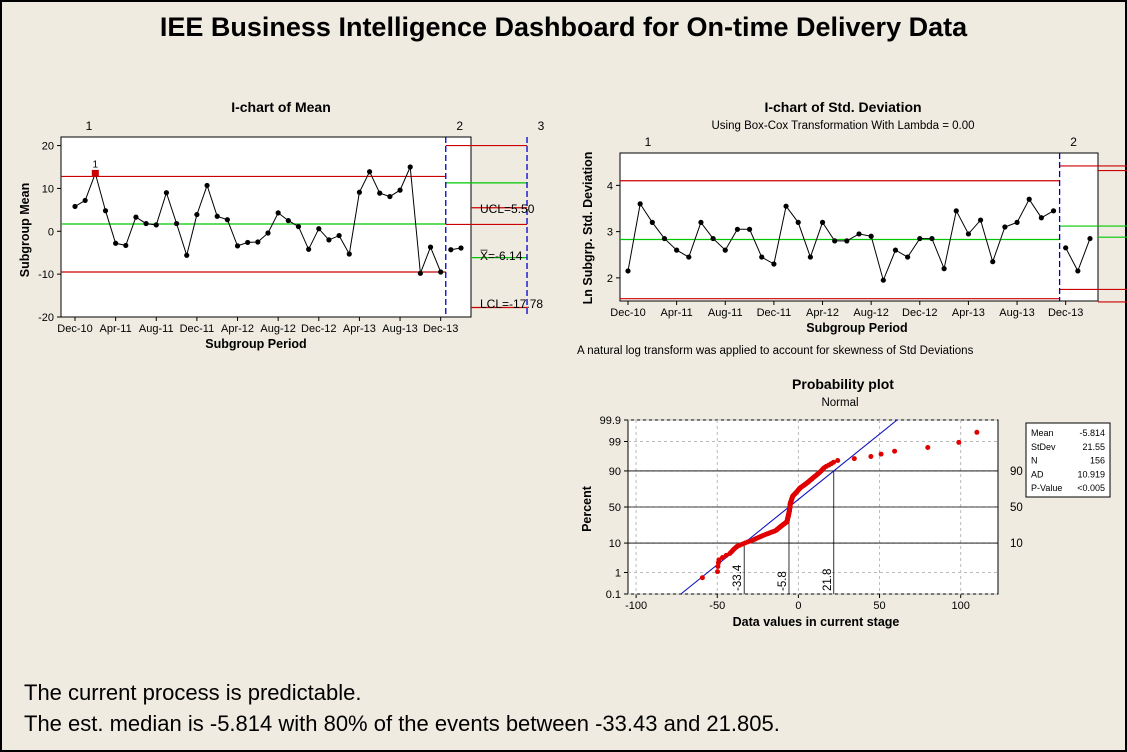 Image resolution: width=1127 pixels, height=752 pixels. I want to click on stage-label: 1, so click(648, 142).